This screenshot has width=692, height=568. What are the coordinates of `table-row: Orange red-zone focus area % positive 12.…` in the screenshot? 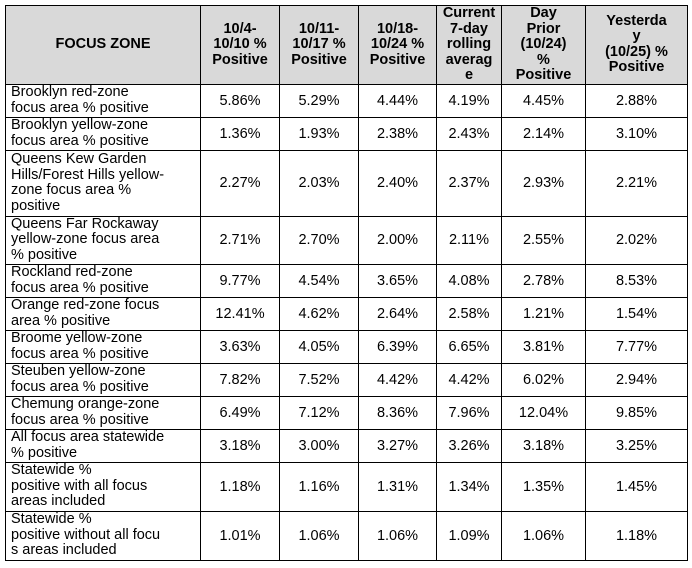 It's located at (346, 313).